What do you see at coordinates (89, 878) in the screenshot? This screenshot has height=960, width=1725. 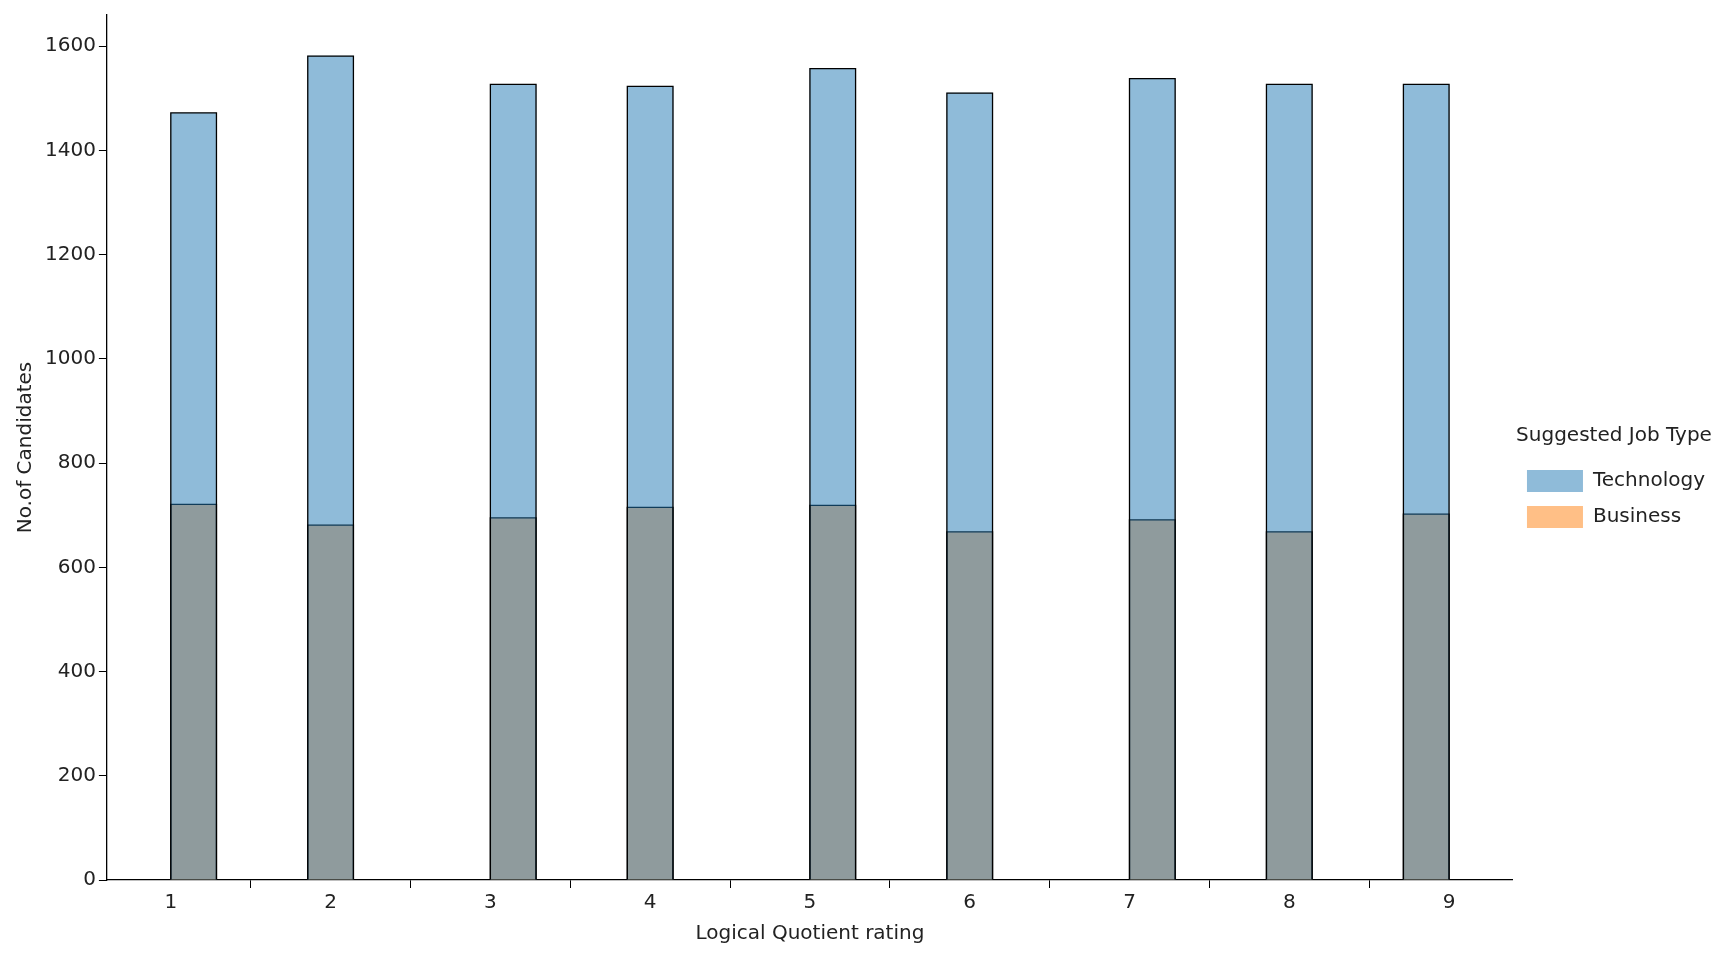 I see `y-tick-label: 0` at bounding box center [89, 878].